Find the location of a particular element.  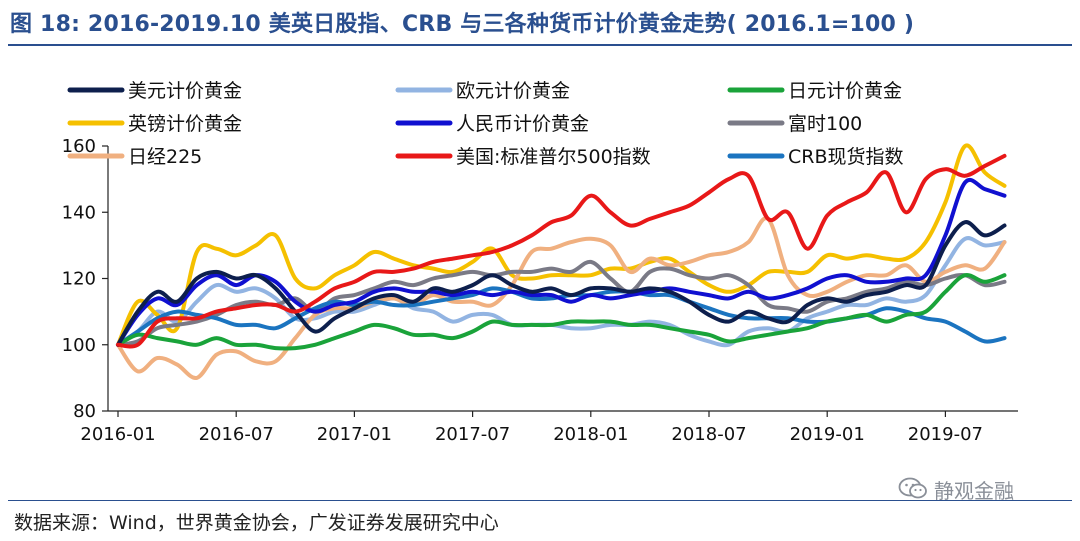

y-tick-label: 120 is located at coordinates (79, 279).